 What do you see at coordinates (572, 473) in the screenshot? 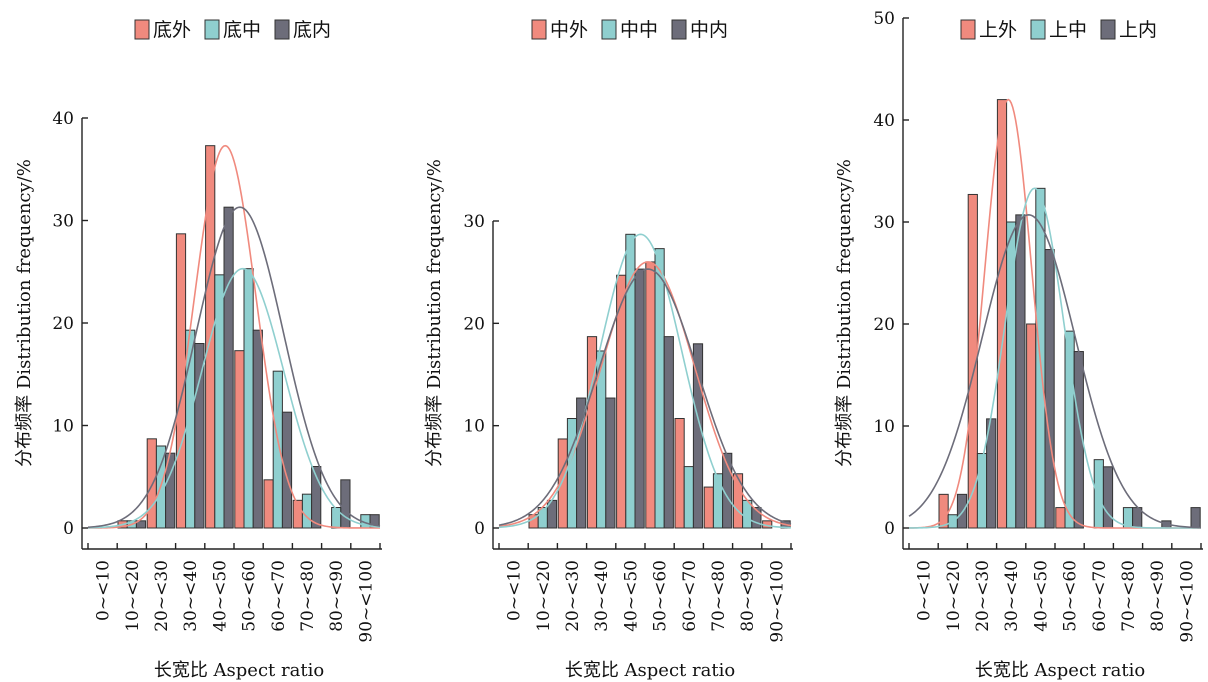
I see `bar-中中-20~<30` at bounding box center [572, 473].